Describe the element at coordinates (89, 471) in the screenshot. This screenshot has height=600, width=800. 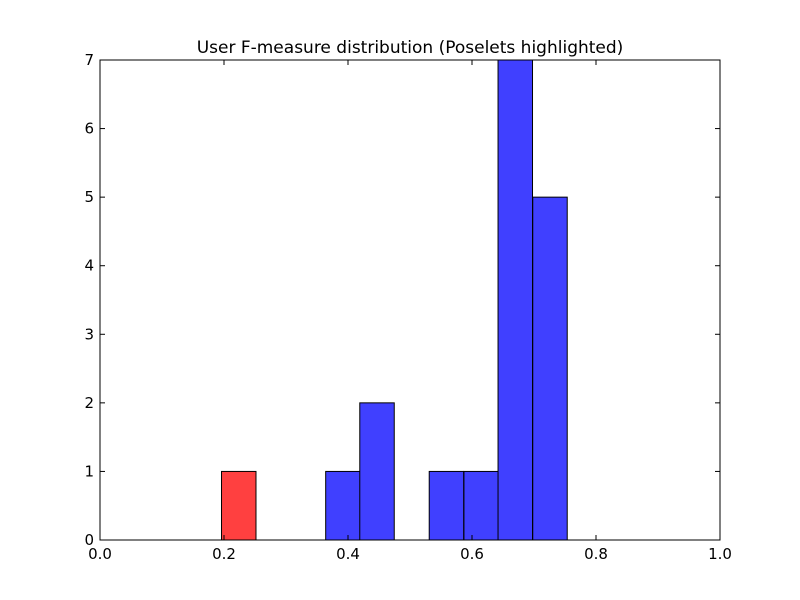
I see `y-tick-label: 1` at that location.